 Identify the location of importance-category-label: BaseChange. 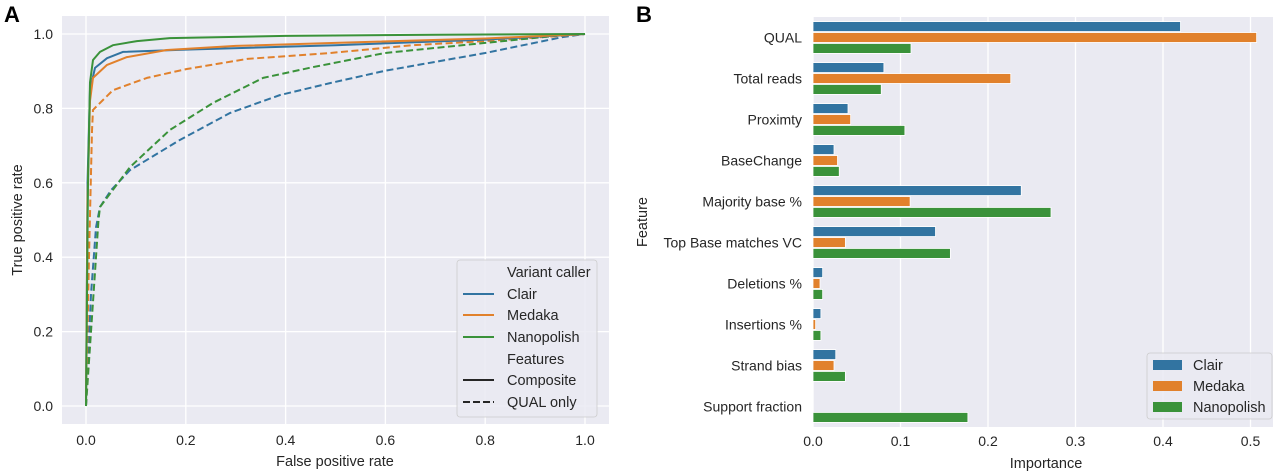
(761, 161).